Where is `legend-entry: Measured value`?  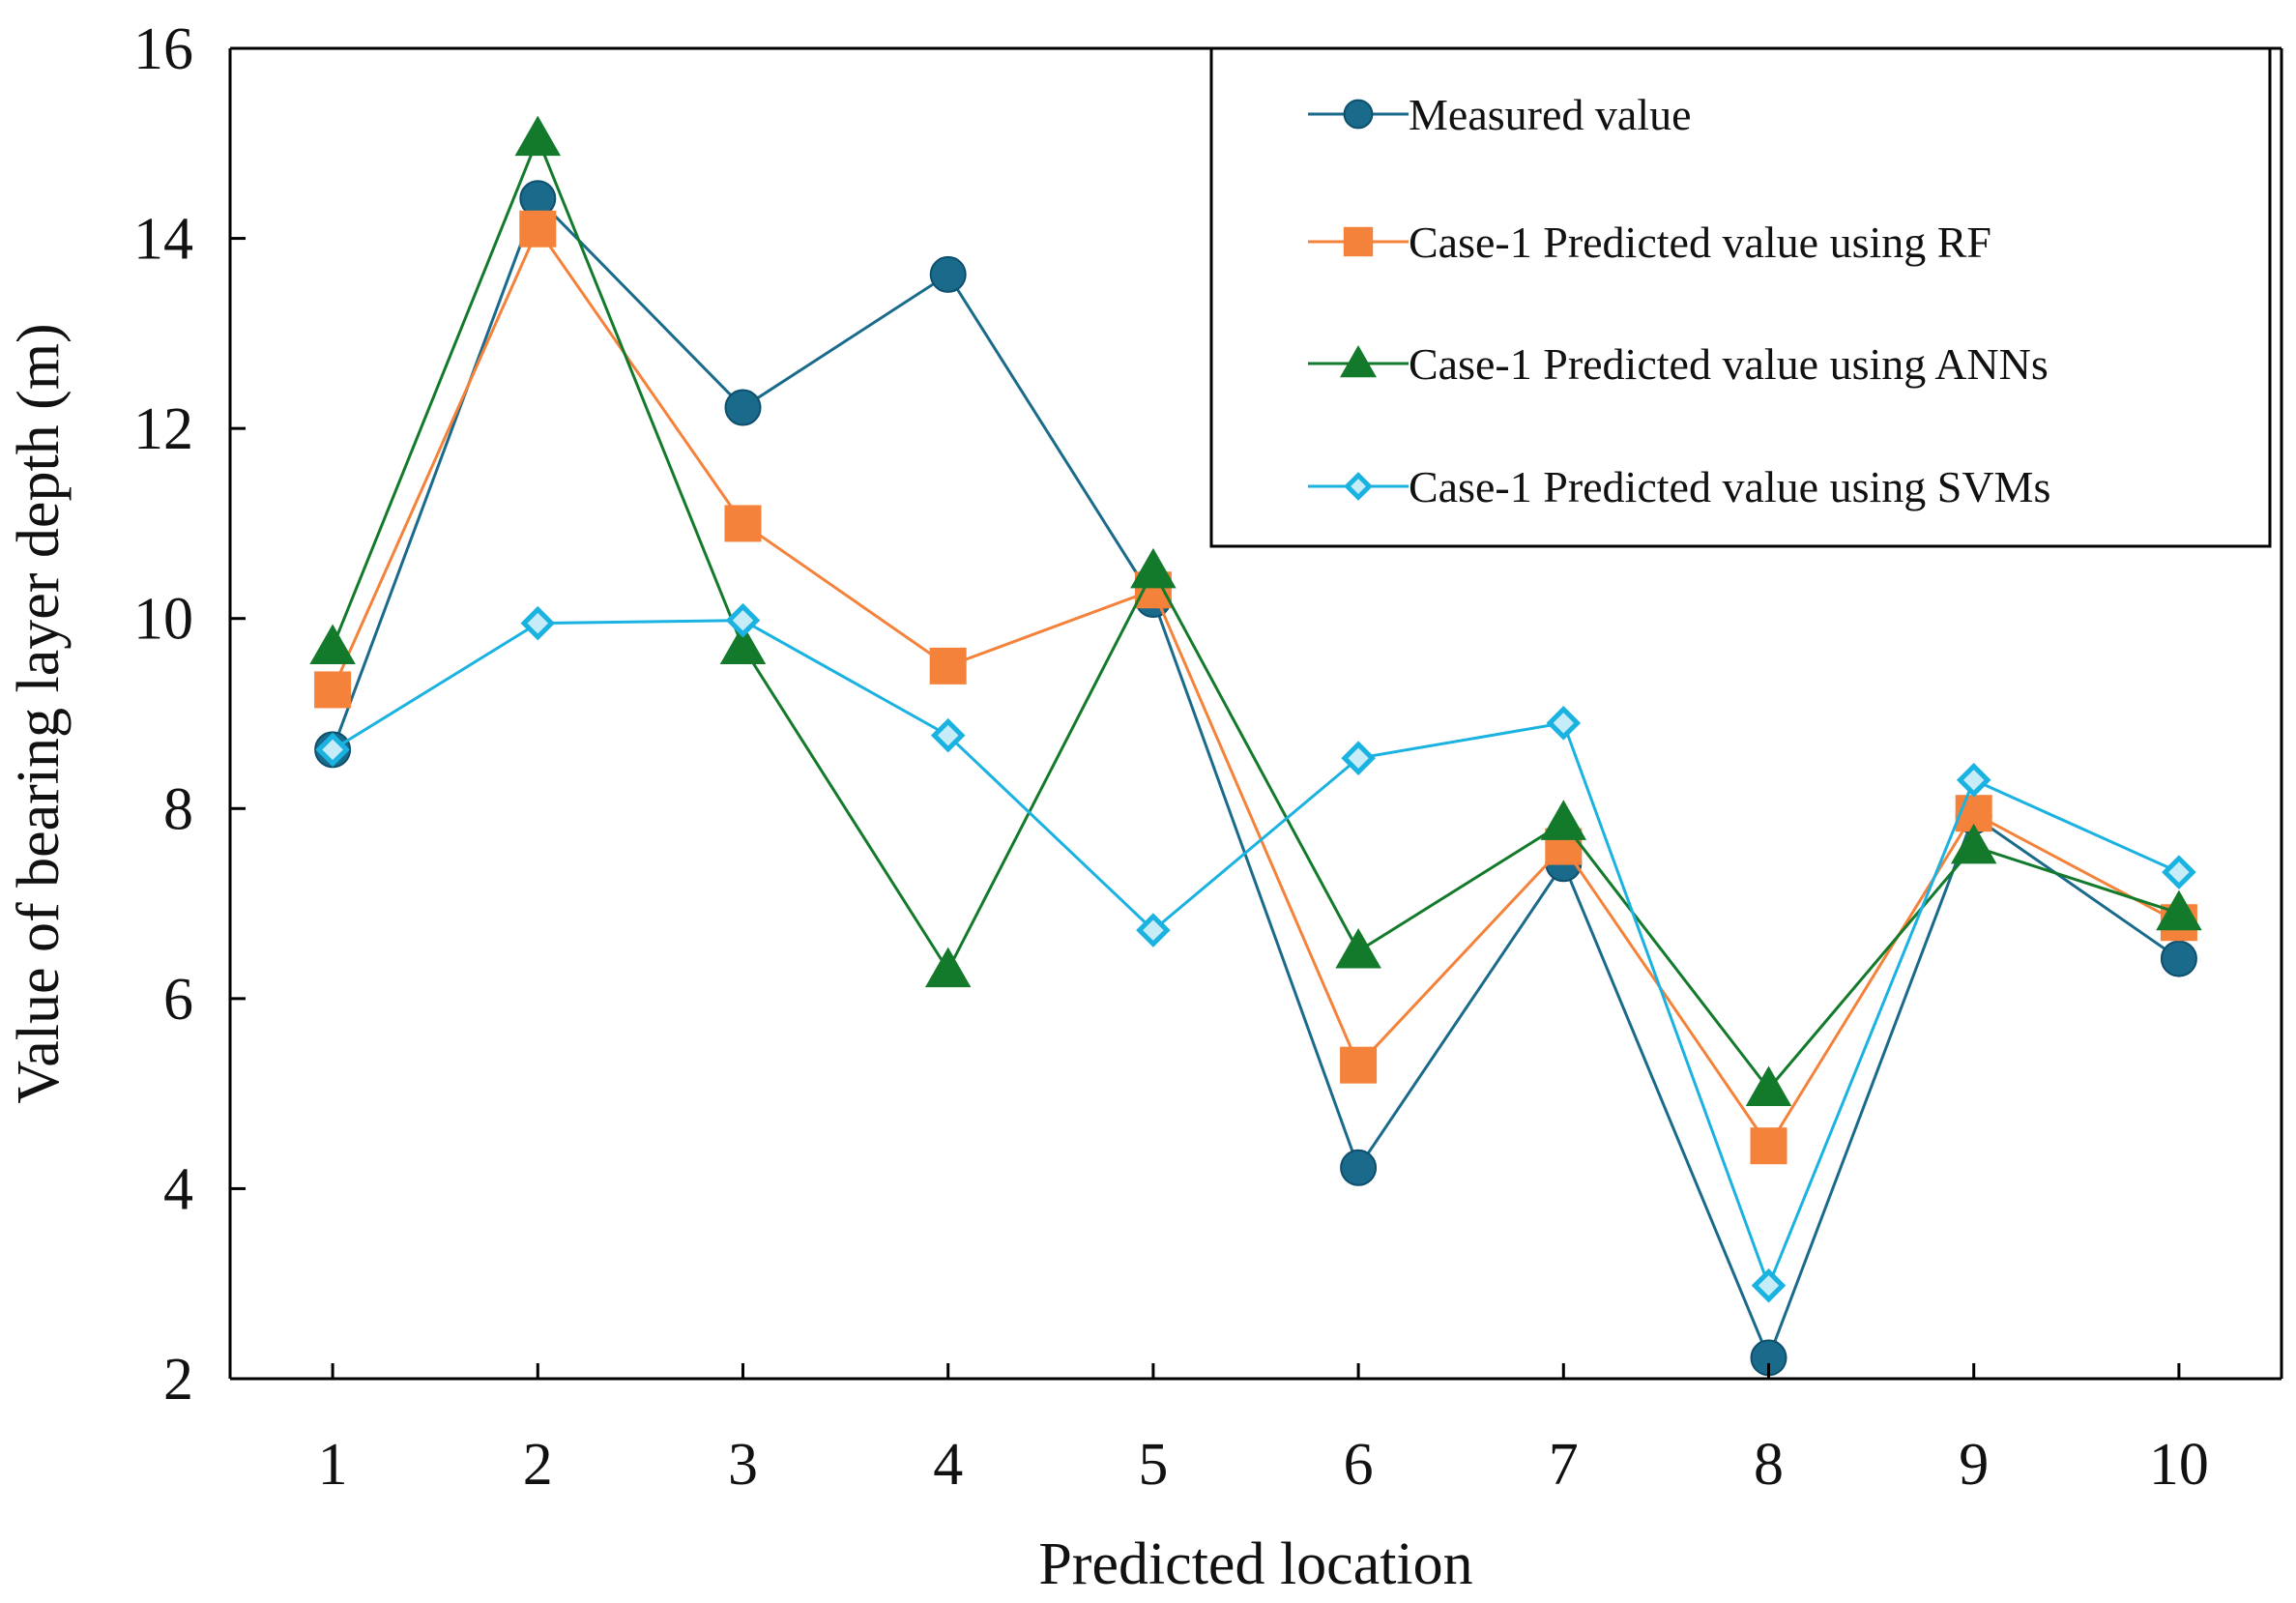
legend-entry: Measured value is located at coordinates (1500, 114).